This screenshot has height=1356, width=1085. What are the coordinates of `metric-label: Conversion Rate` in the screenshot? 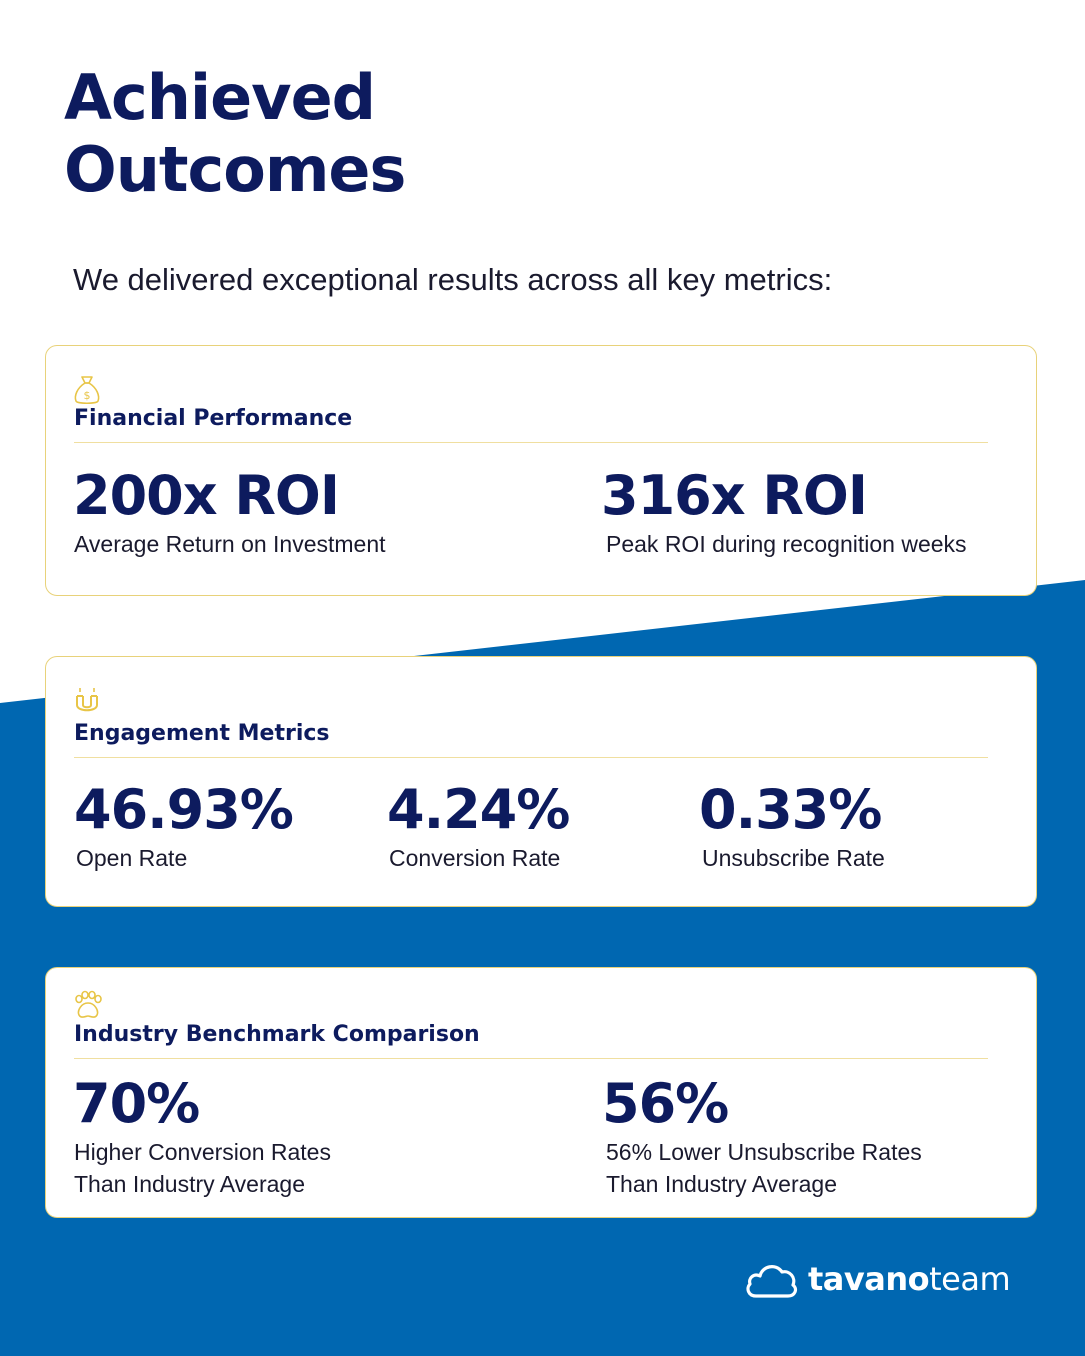 It's located at (475, 858).